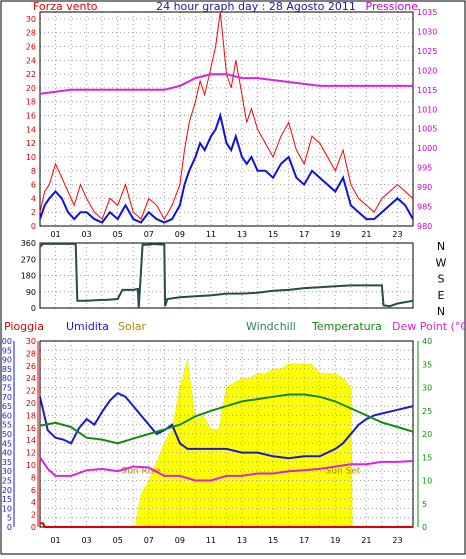  Describe the element at coordinates (427, 109) in the screenshot. I see `pressure-tick: 1010` at that location.